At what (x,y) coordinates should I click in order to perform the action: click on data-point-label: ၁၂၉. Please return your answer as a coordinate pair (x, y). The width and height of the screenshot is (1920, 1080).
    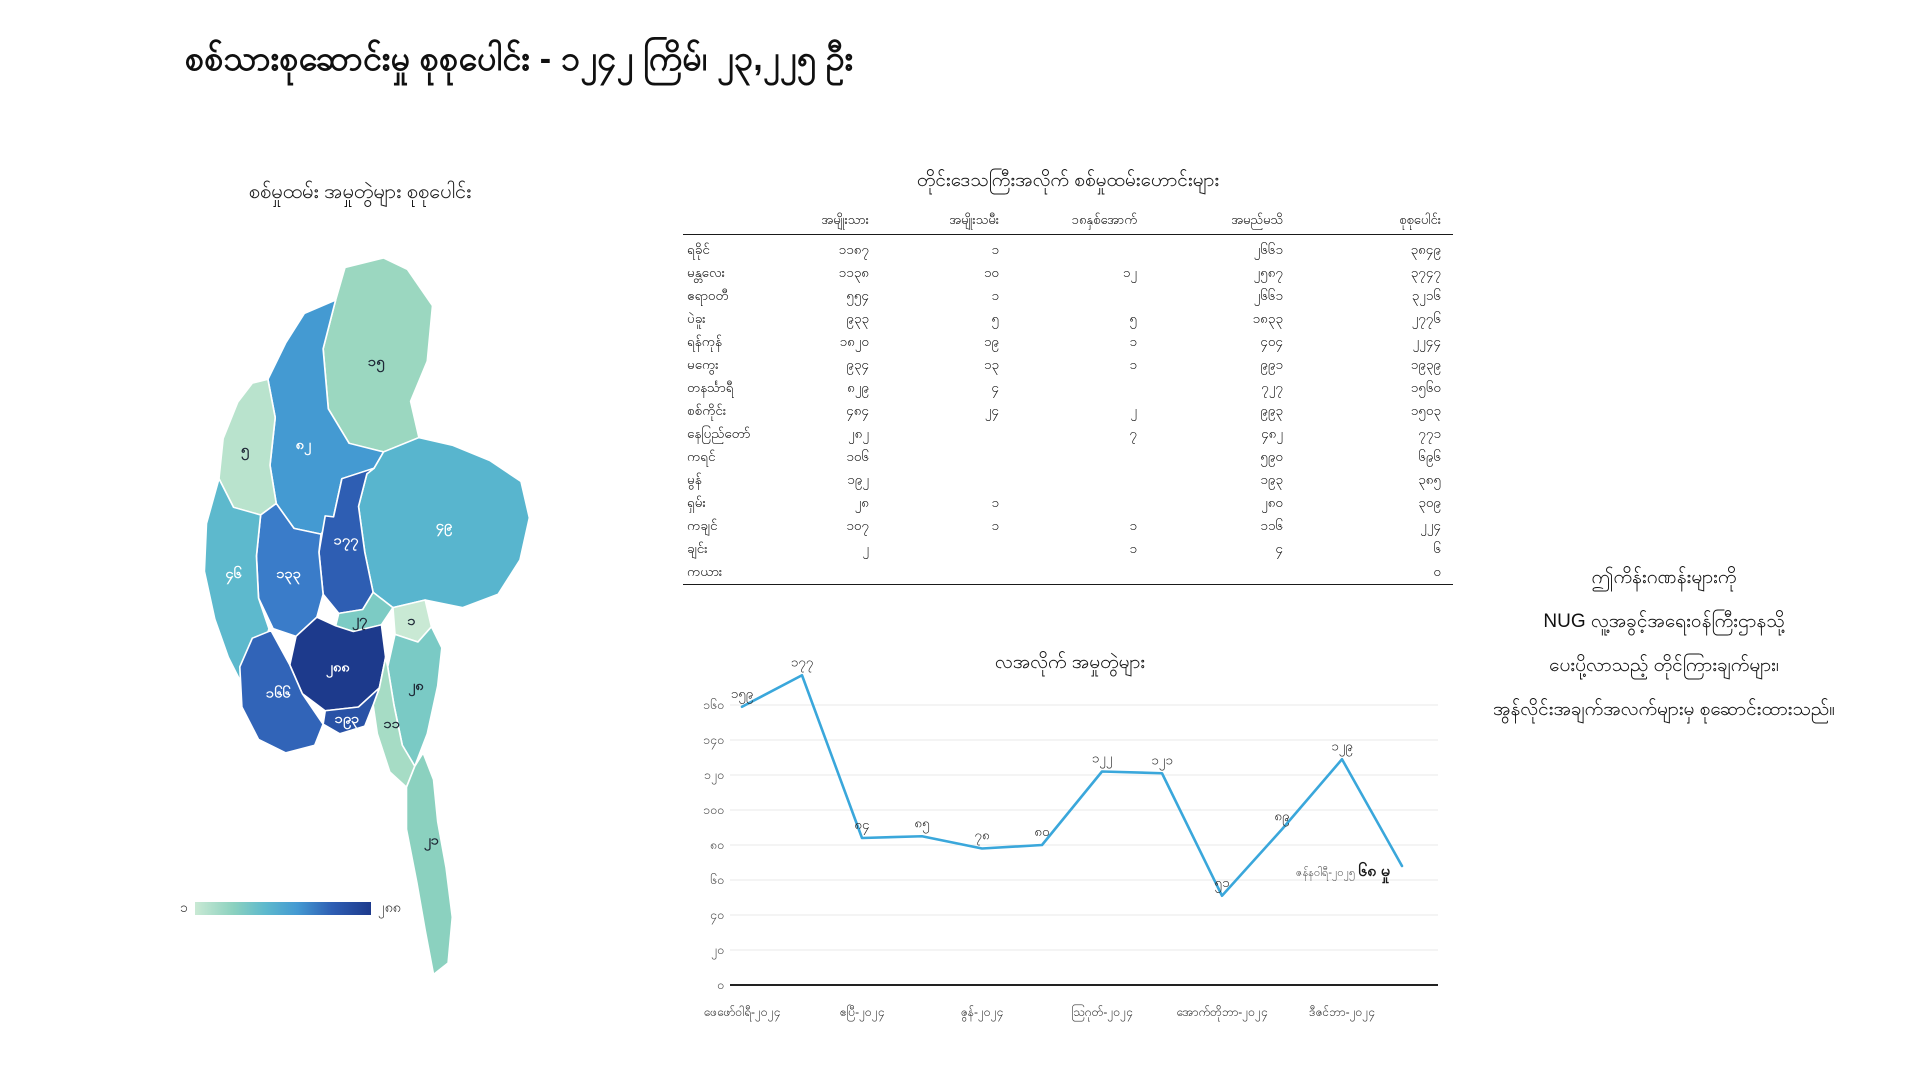
    Looking at the image, I should click on (1342, 747).